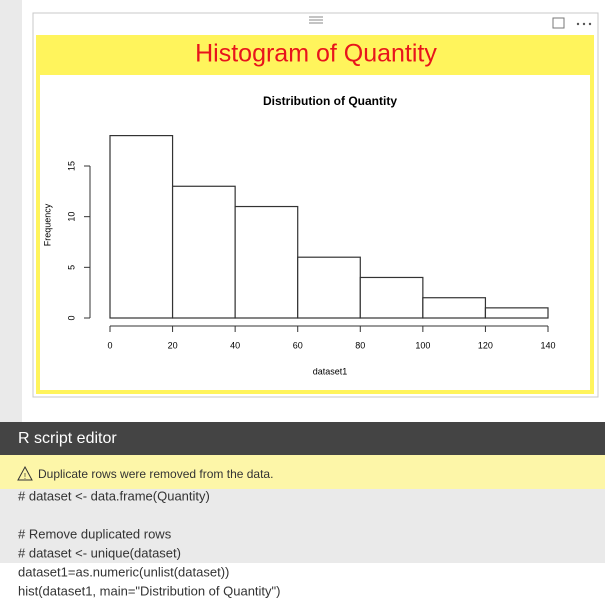  Describe the element at coordinates (422, 345) in the screenshot. I see `x-tick-label: 100` at that location.